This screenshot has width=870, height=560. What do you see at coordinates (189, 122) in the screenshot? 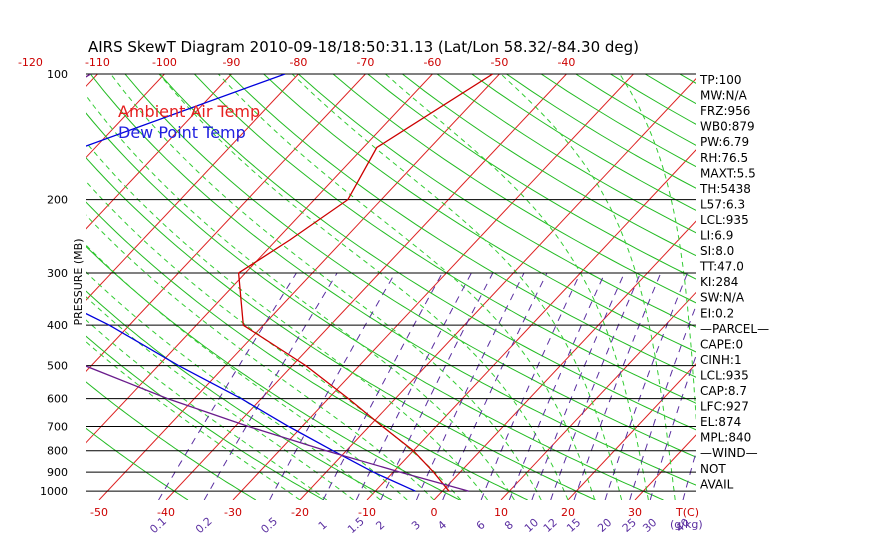
I see `legend: Ambient Air Temp Dew Point Temp` at bounding box center [189, 122].